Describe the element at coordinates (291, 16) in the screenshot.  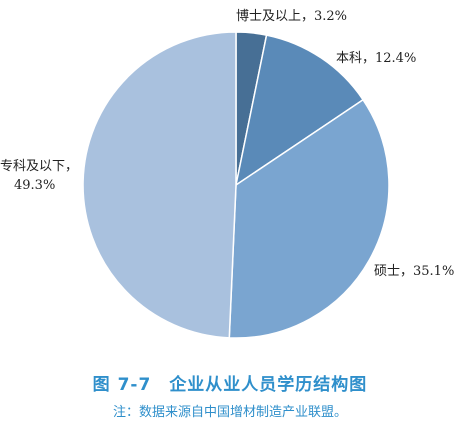
I see `slice-label-1: 博士及以上，3.2%` at that location.